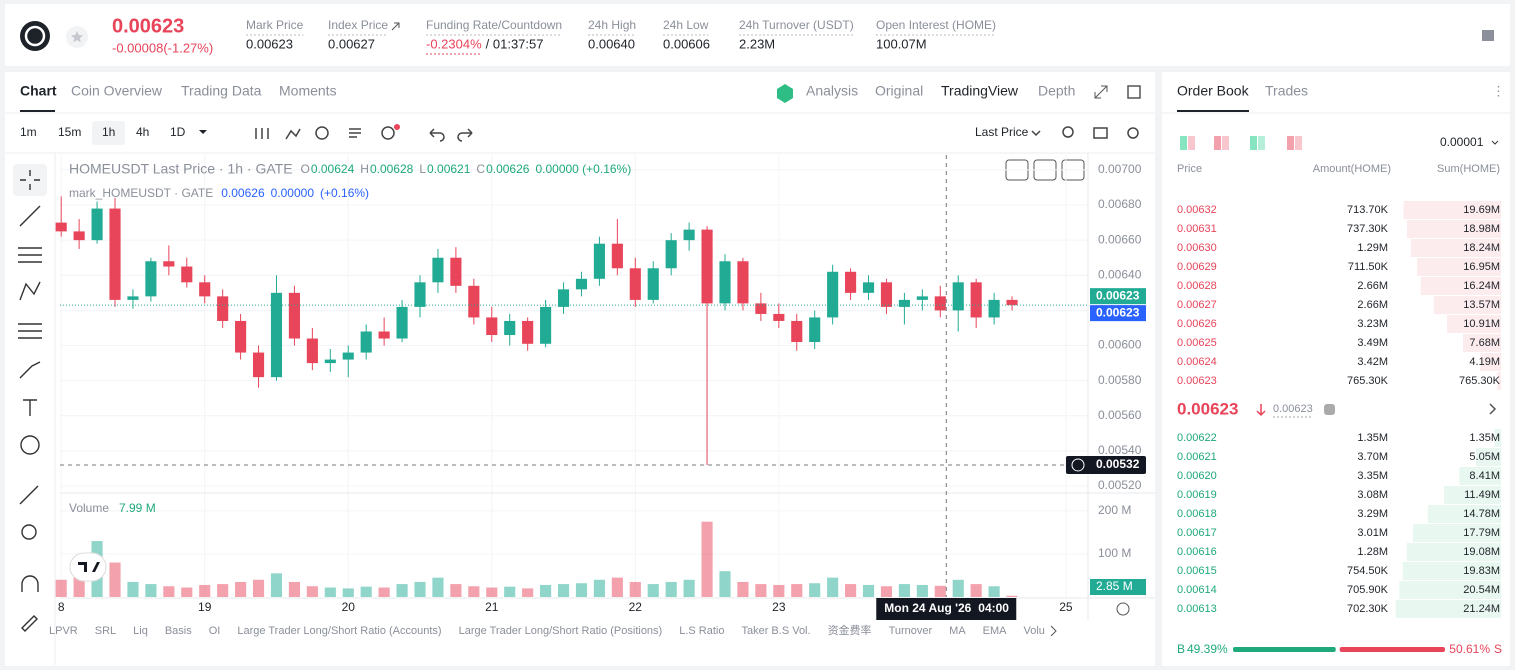 This screenshot has height=670, width=1515. I want to click on indicators-next, so click(1053, 631).